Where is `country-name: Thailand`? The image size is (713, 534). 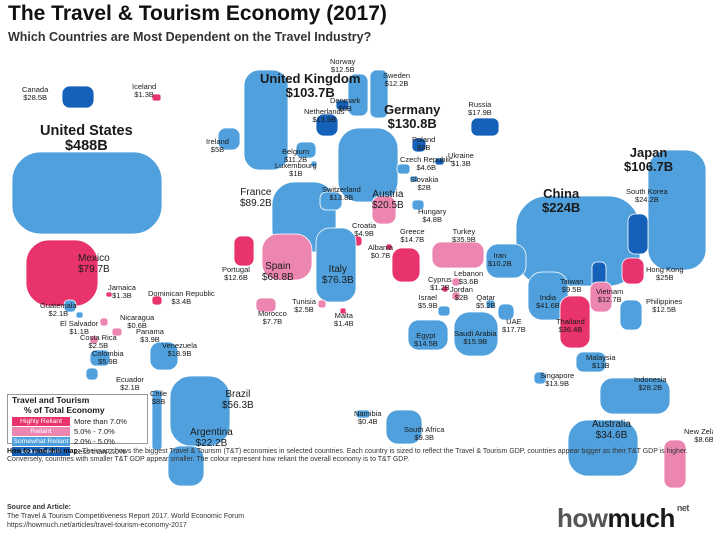 country-name: Thailand is located at coordinates (570, 321).